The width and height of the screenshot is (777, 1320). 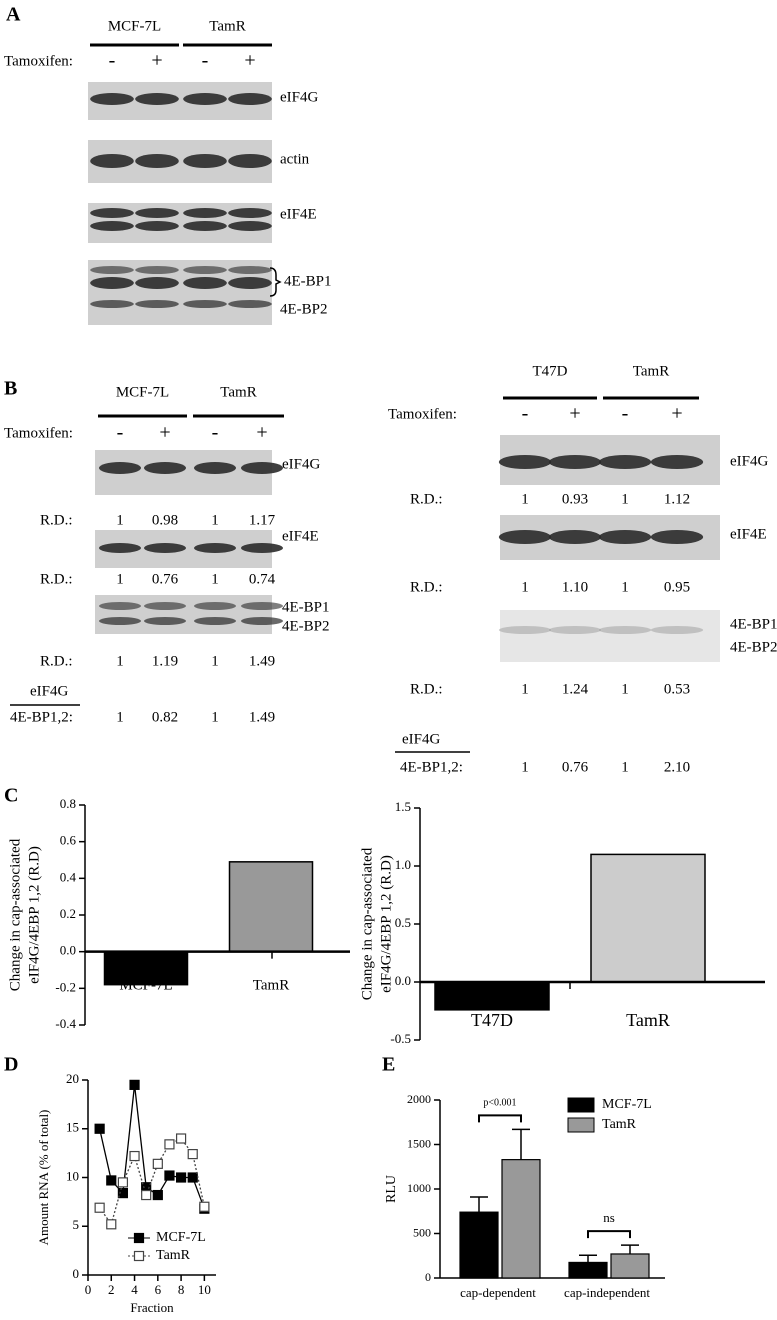 I want to click on rd-value: 1.10, so click(x=575, y=587).